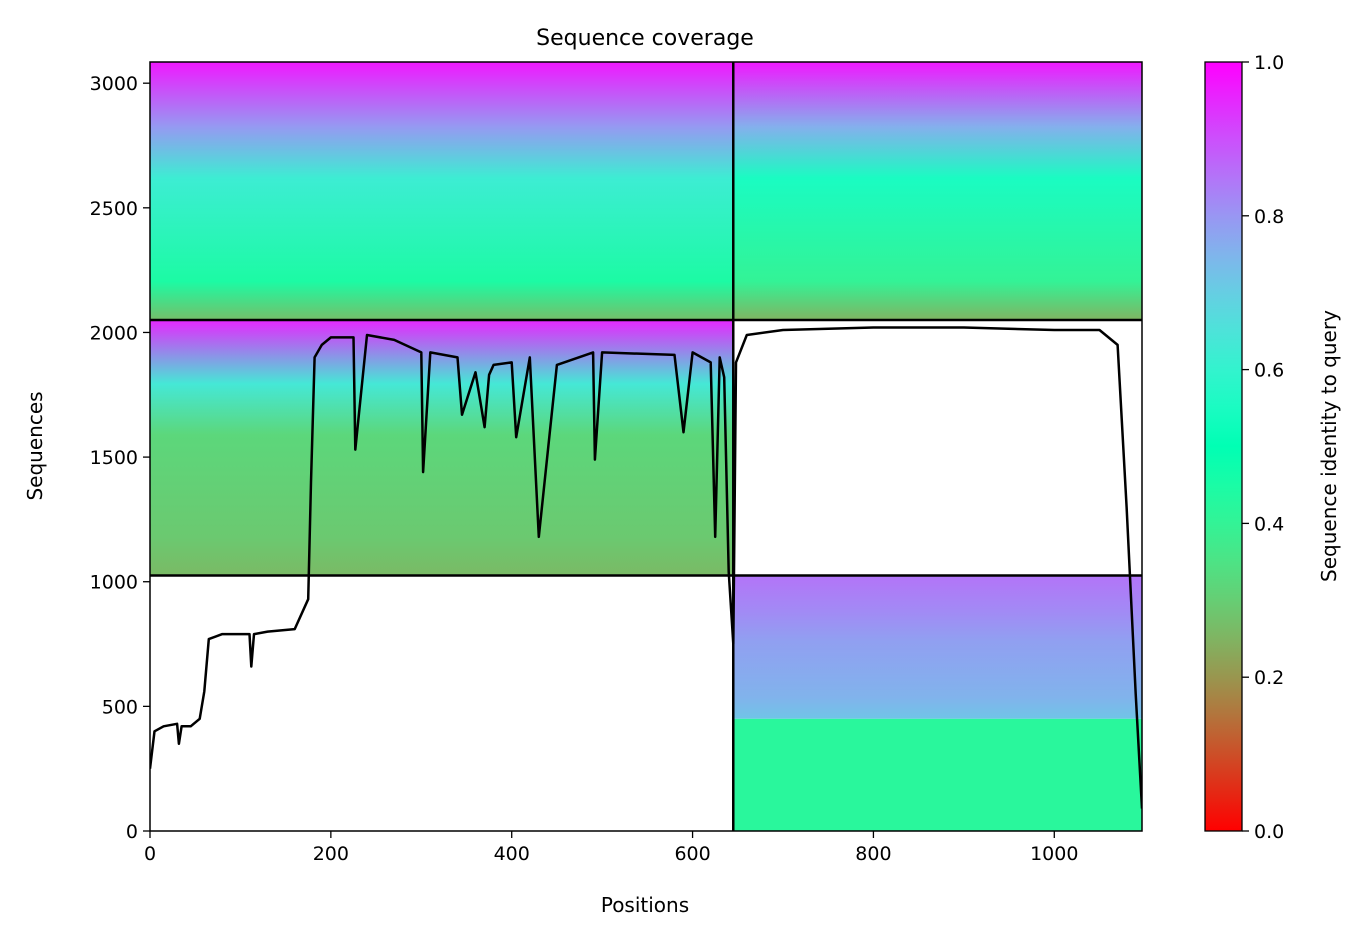  I want to click on y-tick-label: 2000, so click(114, 333).